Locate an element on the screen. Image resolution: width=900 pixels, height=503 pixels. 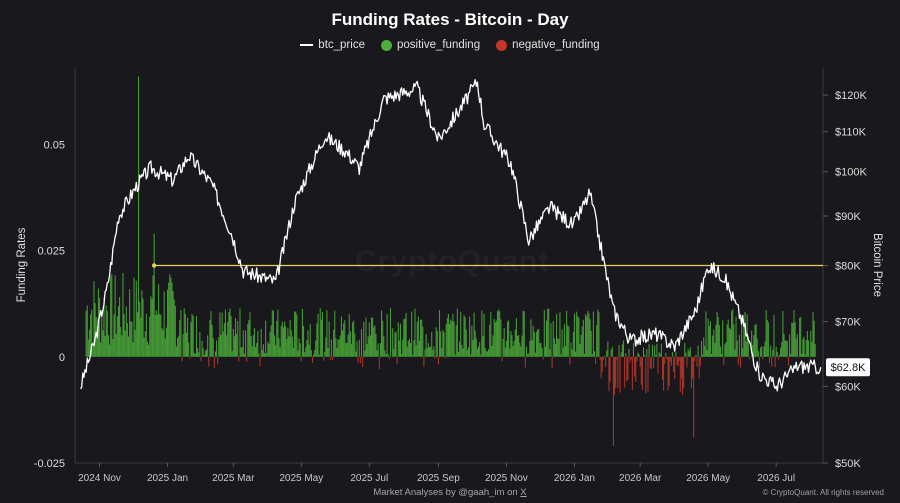
footer-platform-link: X is located at coordinates (523, 492).